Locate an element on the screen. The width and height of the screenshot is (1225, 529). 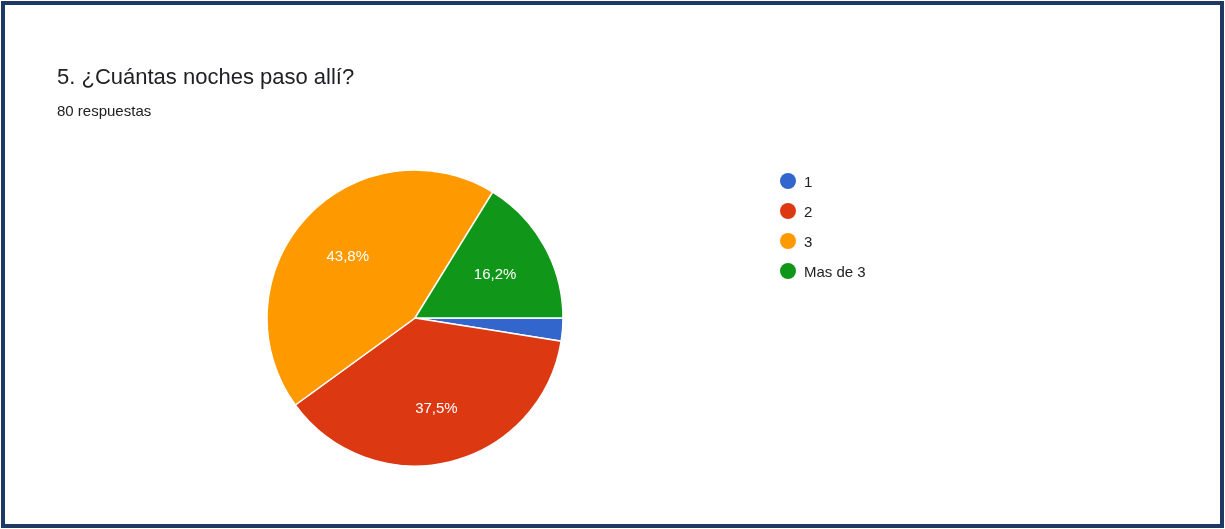
data-label: 43,8% is located at coordinates (347, 256).